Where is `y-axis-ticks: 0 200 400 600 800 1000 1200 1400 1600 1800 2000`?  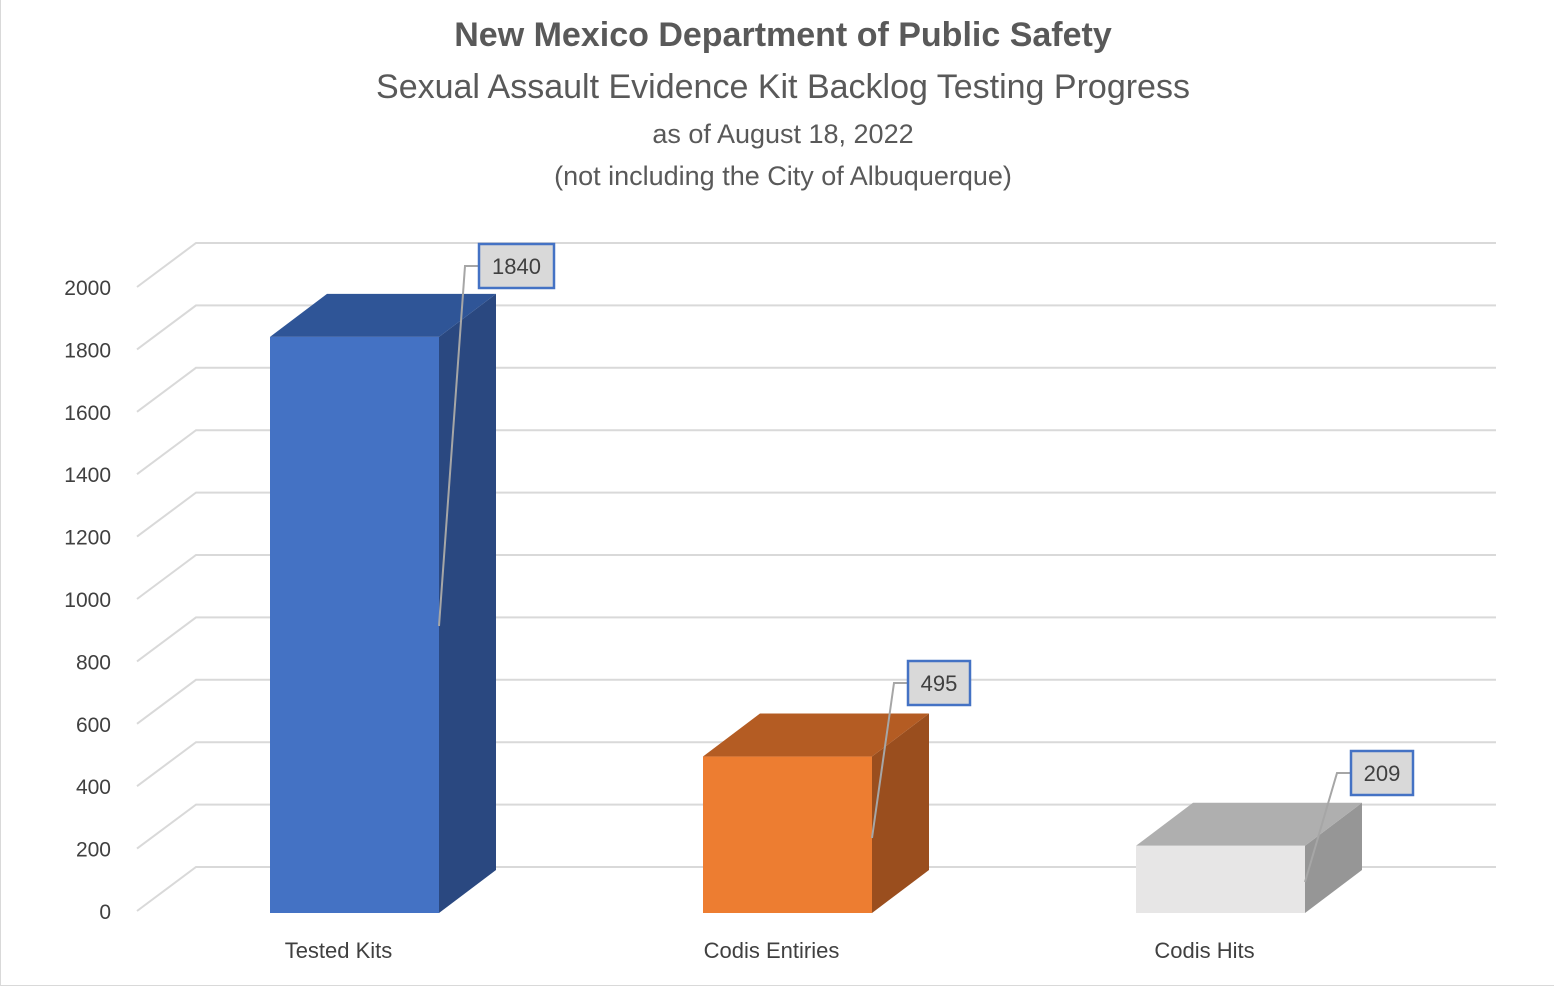
y-axis-ticks: 0 200 400 600 800 1000 1200 1400 1600 1800 2000 is located at coordinates (87, 600).